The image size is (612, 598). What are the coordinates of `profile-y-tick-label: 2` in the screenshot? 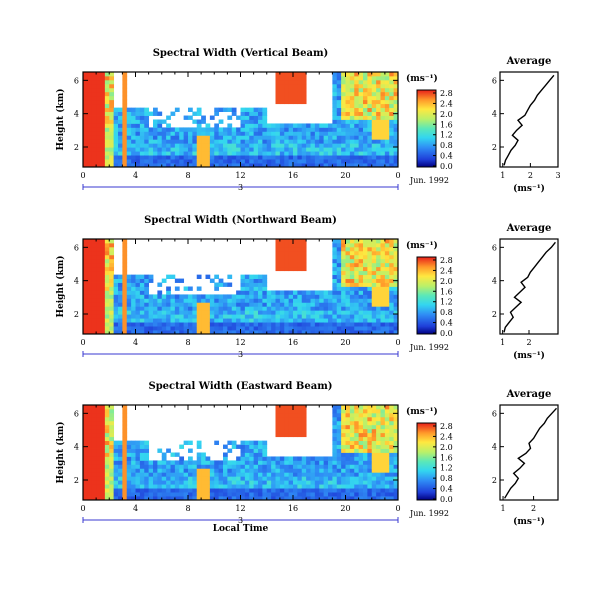 It's located at (494, 480).